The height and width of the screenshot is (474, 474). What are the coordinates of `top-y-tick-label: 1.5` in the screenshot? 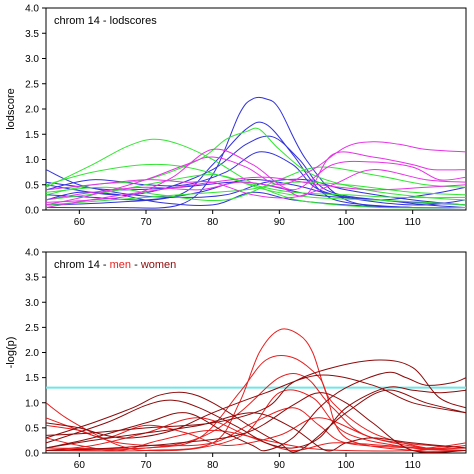 It's located at (32, 135).